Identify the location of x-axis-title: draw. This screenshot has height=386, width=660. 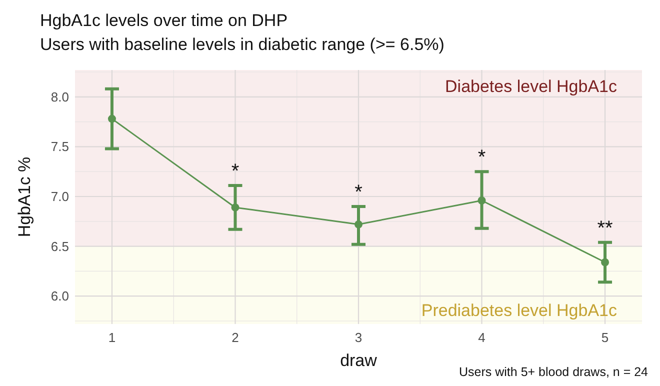
(359, 360).